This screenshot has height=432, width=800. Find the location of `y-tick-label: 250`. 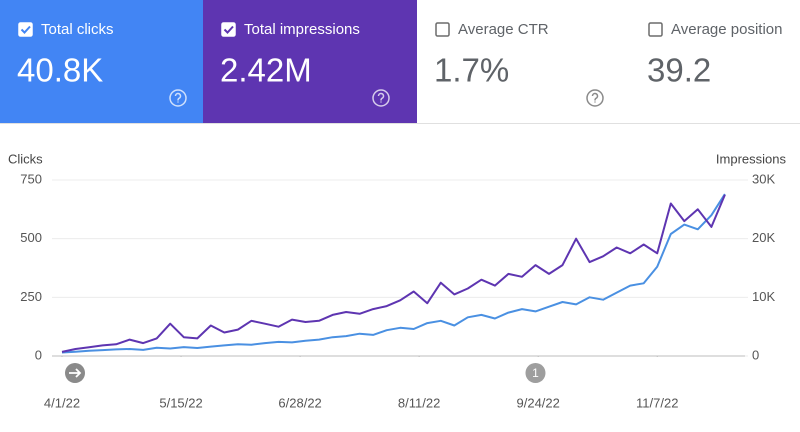

y-tick-label: 250 is located at coordinates (31, 296).